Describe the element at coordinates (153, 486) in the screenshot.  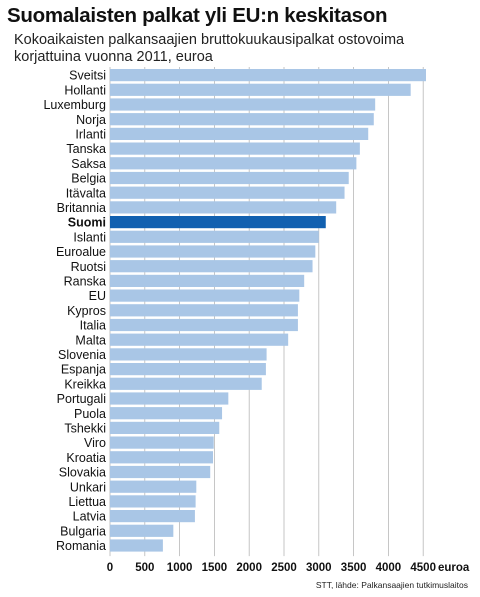
I see `bar-unkari` at that location.